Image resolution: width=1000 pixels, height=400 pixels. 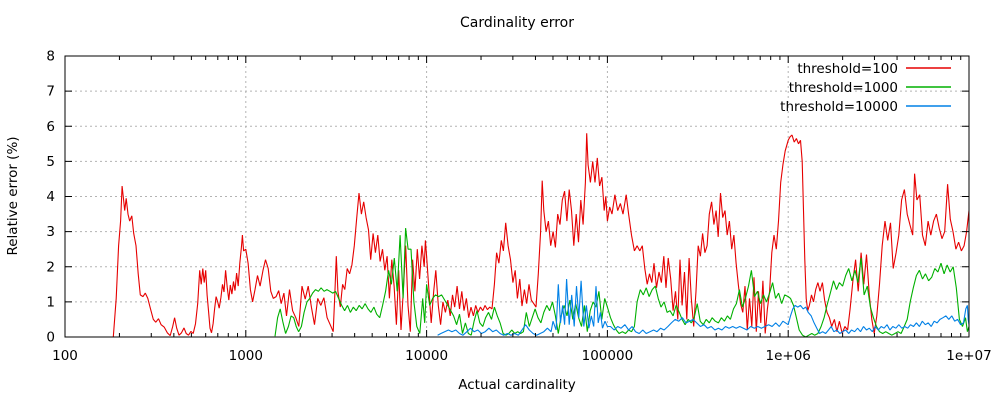 I want to click on legend-item: threshold=1000, so click(x=870, y=88).